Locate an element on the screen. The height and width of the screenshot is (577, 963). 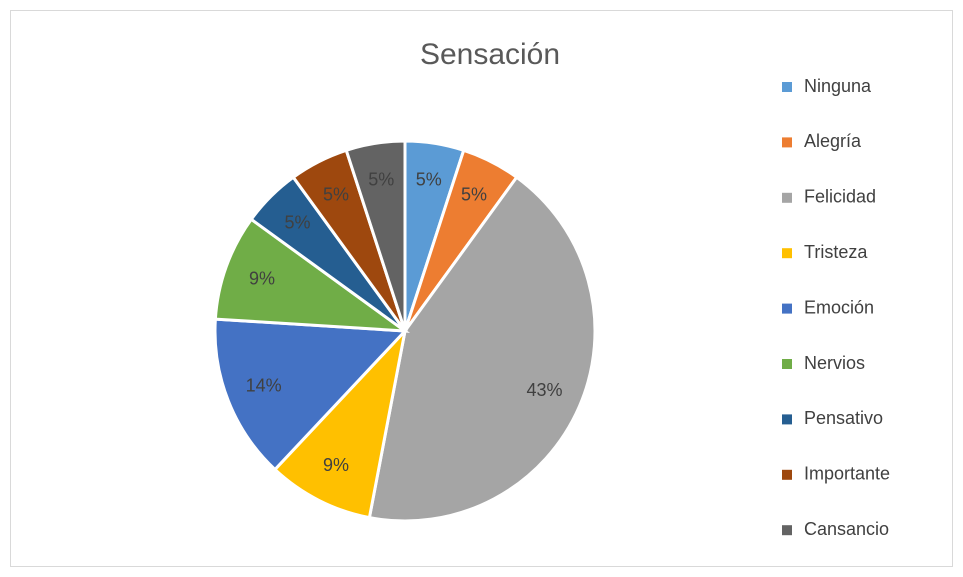
chart-title: Sensación is located at coordinates (490, 54).